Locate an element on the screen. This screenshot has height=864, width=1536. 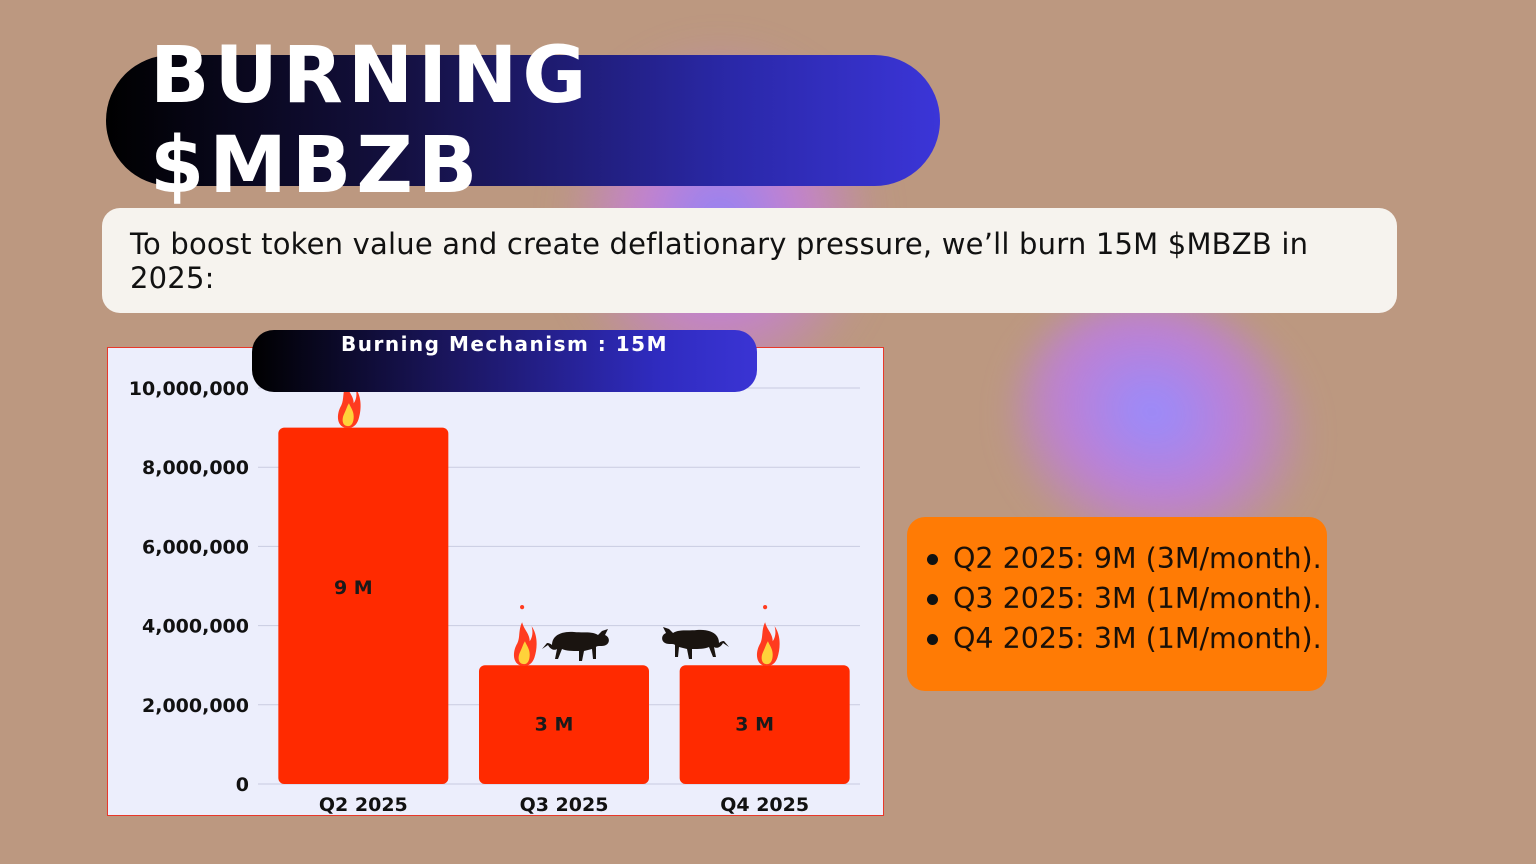
y-tick-label: 6,000,000 is located at coordinates (195, 547).